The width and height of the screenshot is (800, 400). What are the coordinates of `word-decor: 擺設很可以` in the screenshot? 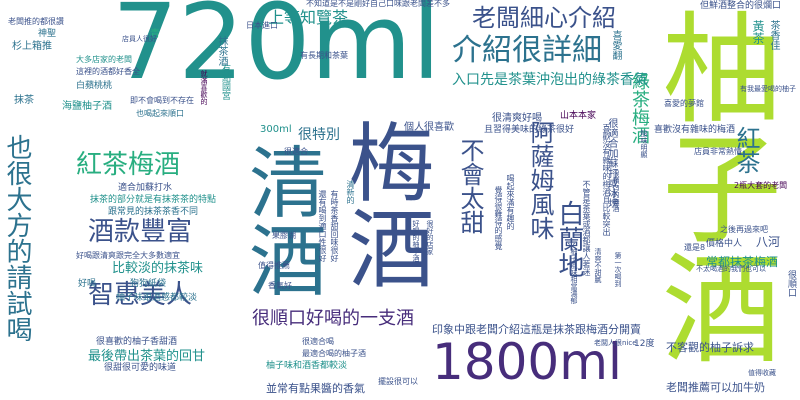 It's located at (398, 381).